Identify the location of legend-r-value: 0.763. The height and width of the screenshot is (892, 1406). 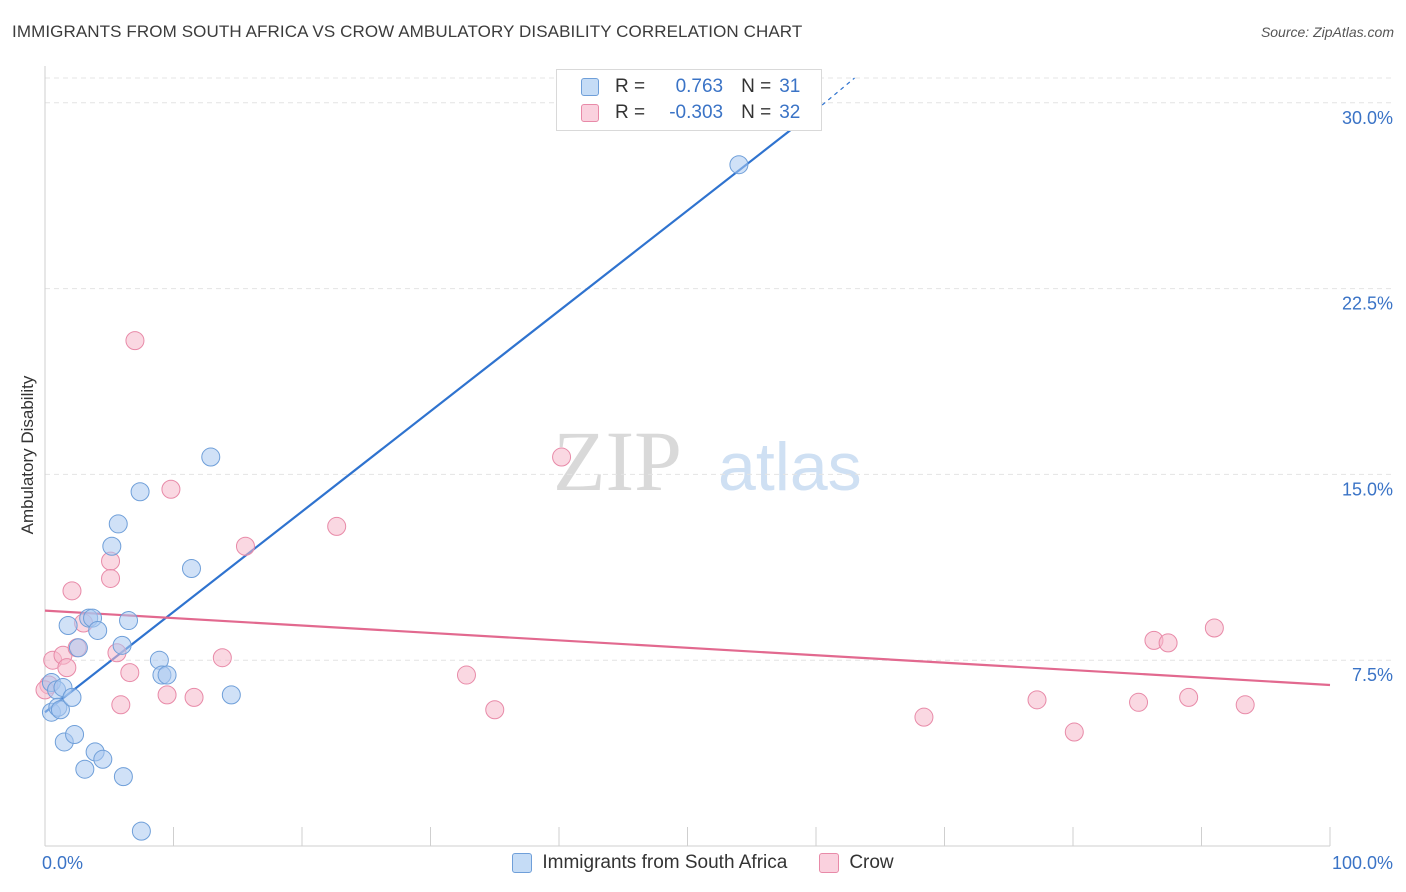
(699, 86).